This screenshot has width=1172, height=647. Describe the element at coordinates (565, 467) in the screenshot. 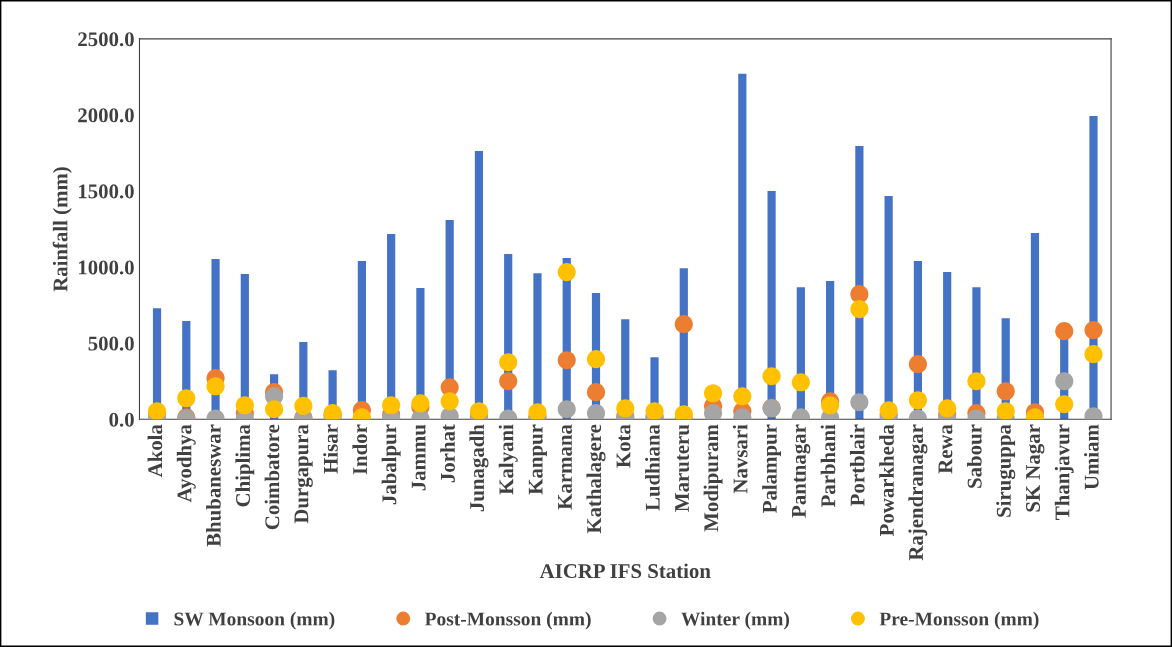

I see `x-tick-label: Karmana` at that location.